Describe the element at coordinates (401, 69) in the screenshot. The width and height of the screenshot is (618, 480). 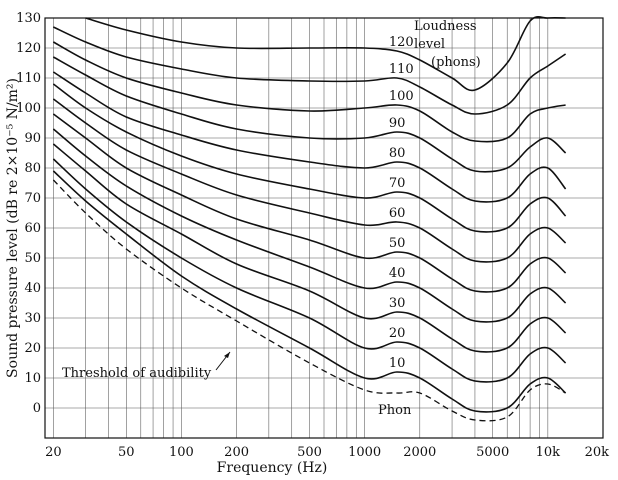
I see `curve-label-110: 110` at that location.